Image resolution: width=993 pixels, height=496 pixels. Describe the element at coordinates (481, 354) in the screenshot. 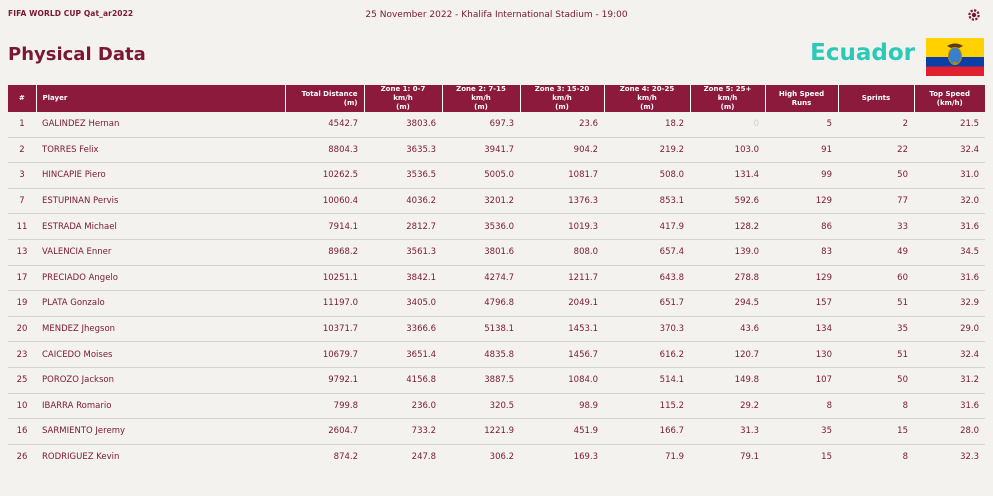

I see `zone2-distance: 4835.8` at that location.